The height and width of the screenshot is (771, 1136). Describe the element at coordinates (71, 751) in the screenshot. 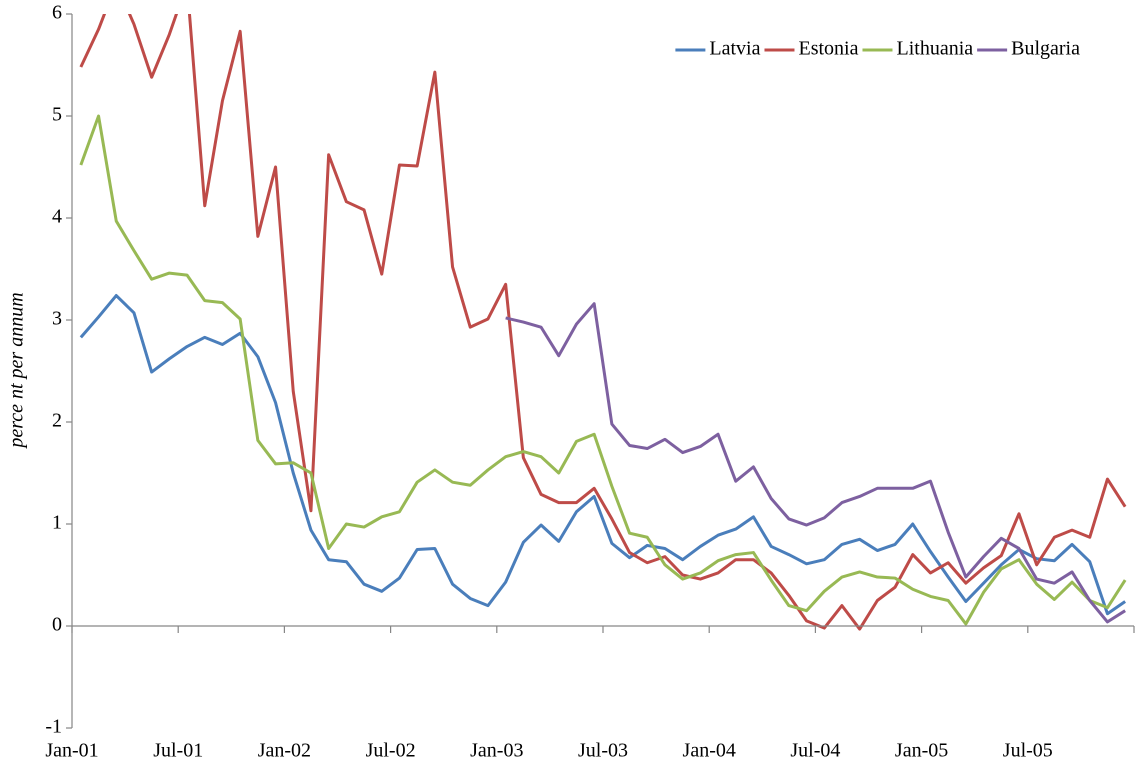

I see `x-tick-label: Jan-01` at that location.